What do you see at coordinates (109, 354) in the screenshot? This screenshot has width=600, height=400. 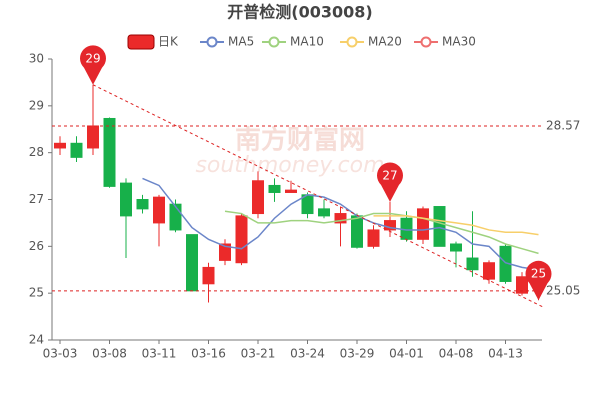 I see `x-tick-label: 03-08` at bounding box center [109, 354].